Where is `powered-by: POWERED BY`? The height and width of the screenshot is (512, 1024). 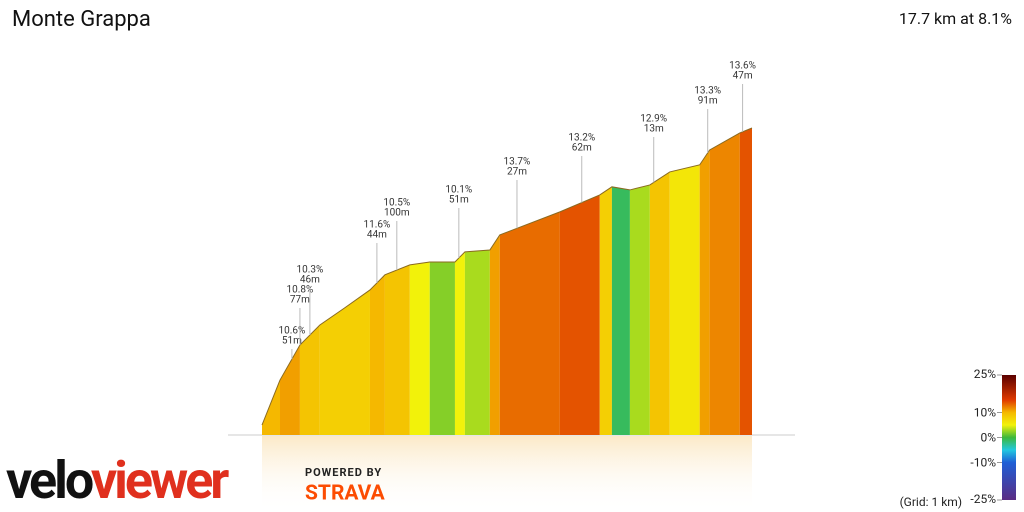
powered-by: POWERED BY is located at coordinates (343, 472).